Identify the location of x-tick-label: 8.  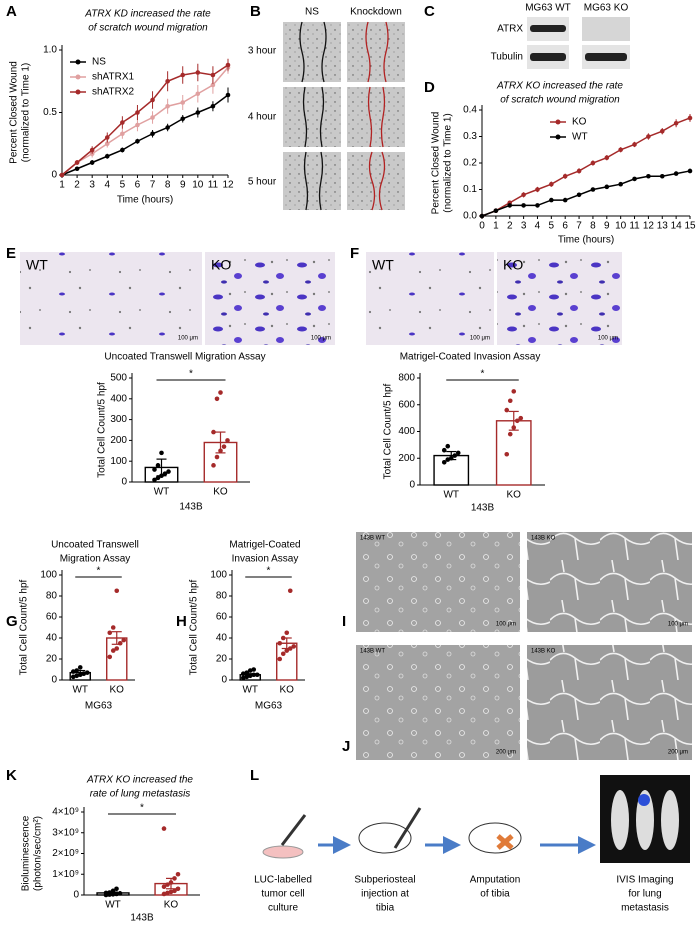
(168, 185).